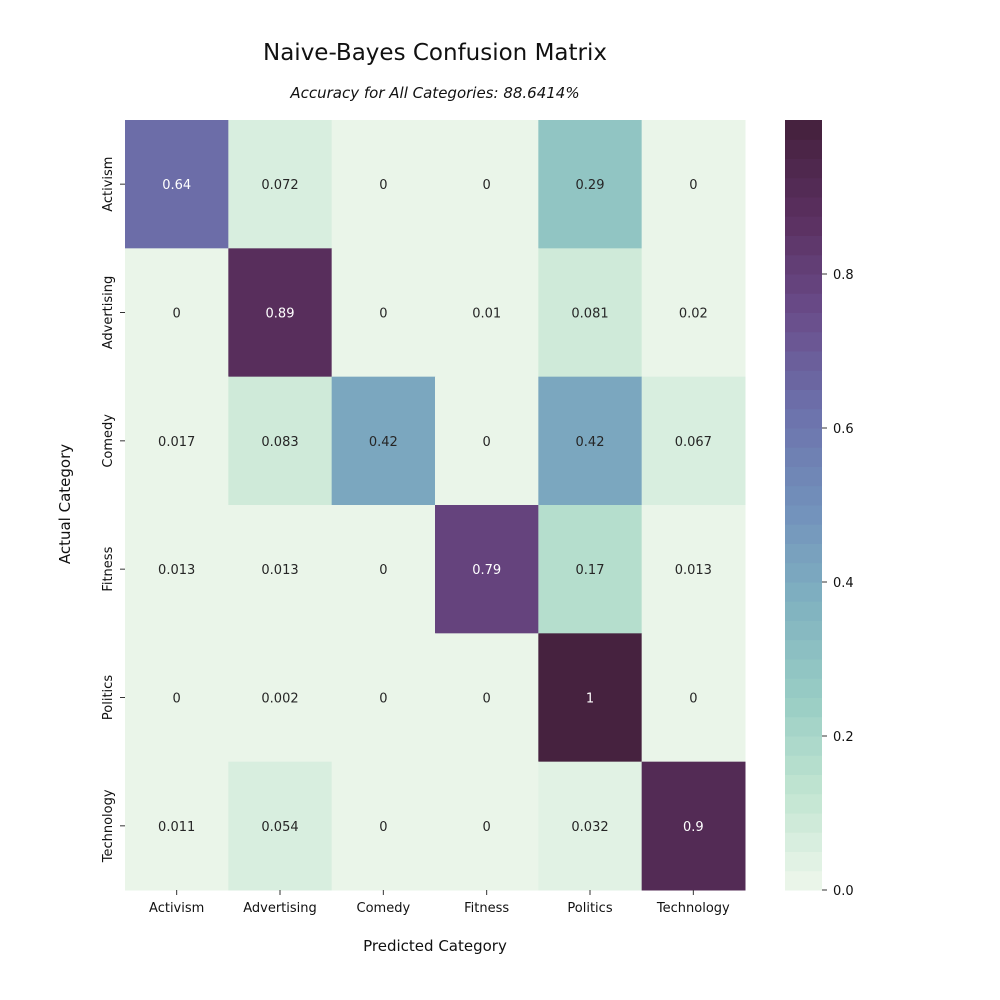  I want to click on cell-value-label: 0.002, so click(279, 699).